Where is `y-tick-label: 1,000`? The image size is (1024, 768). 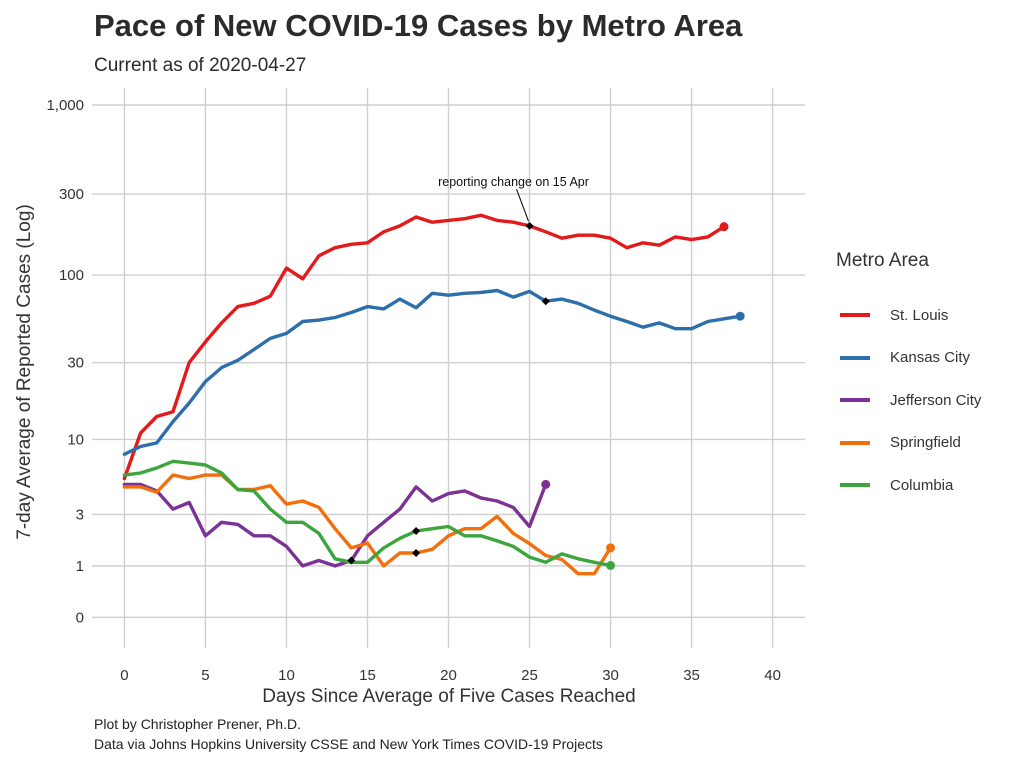 y-tick-label: 1,000 is located at coordinates (65, 105).